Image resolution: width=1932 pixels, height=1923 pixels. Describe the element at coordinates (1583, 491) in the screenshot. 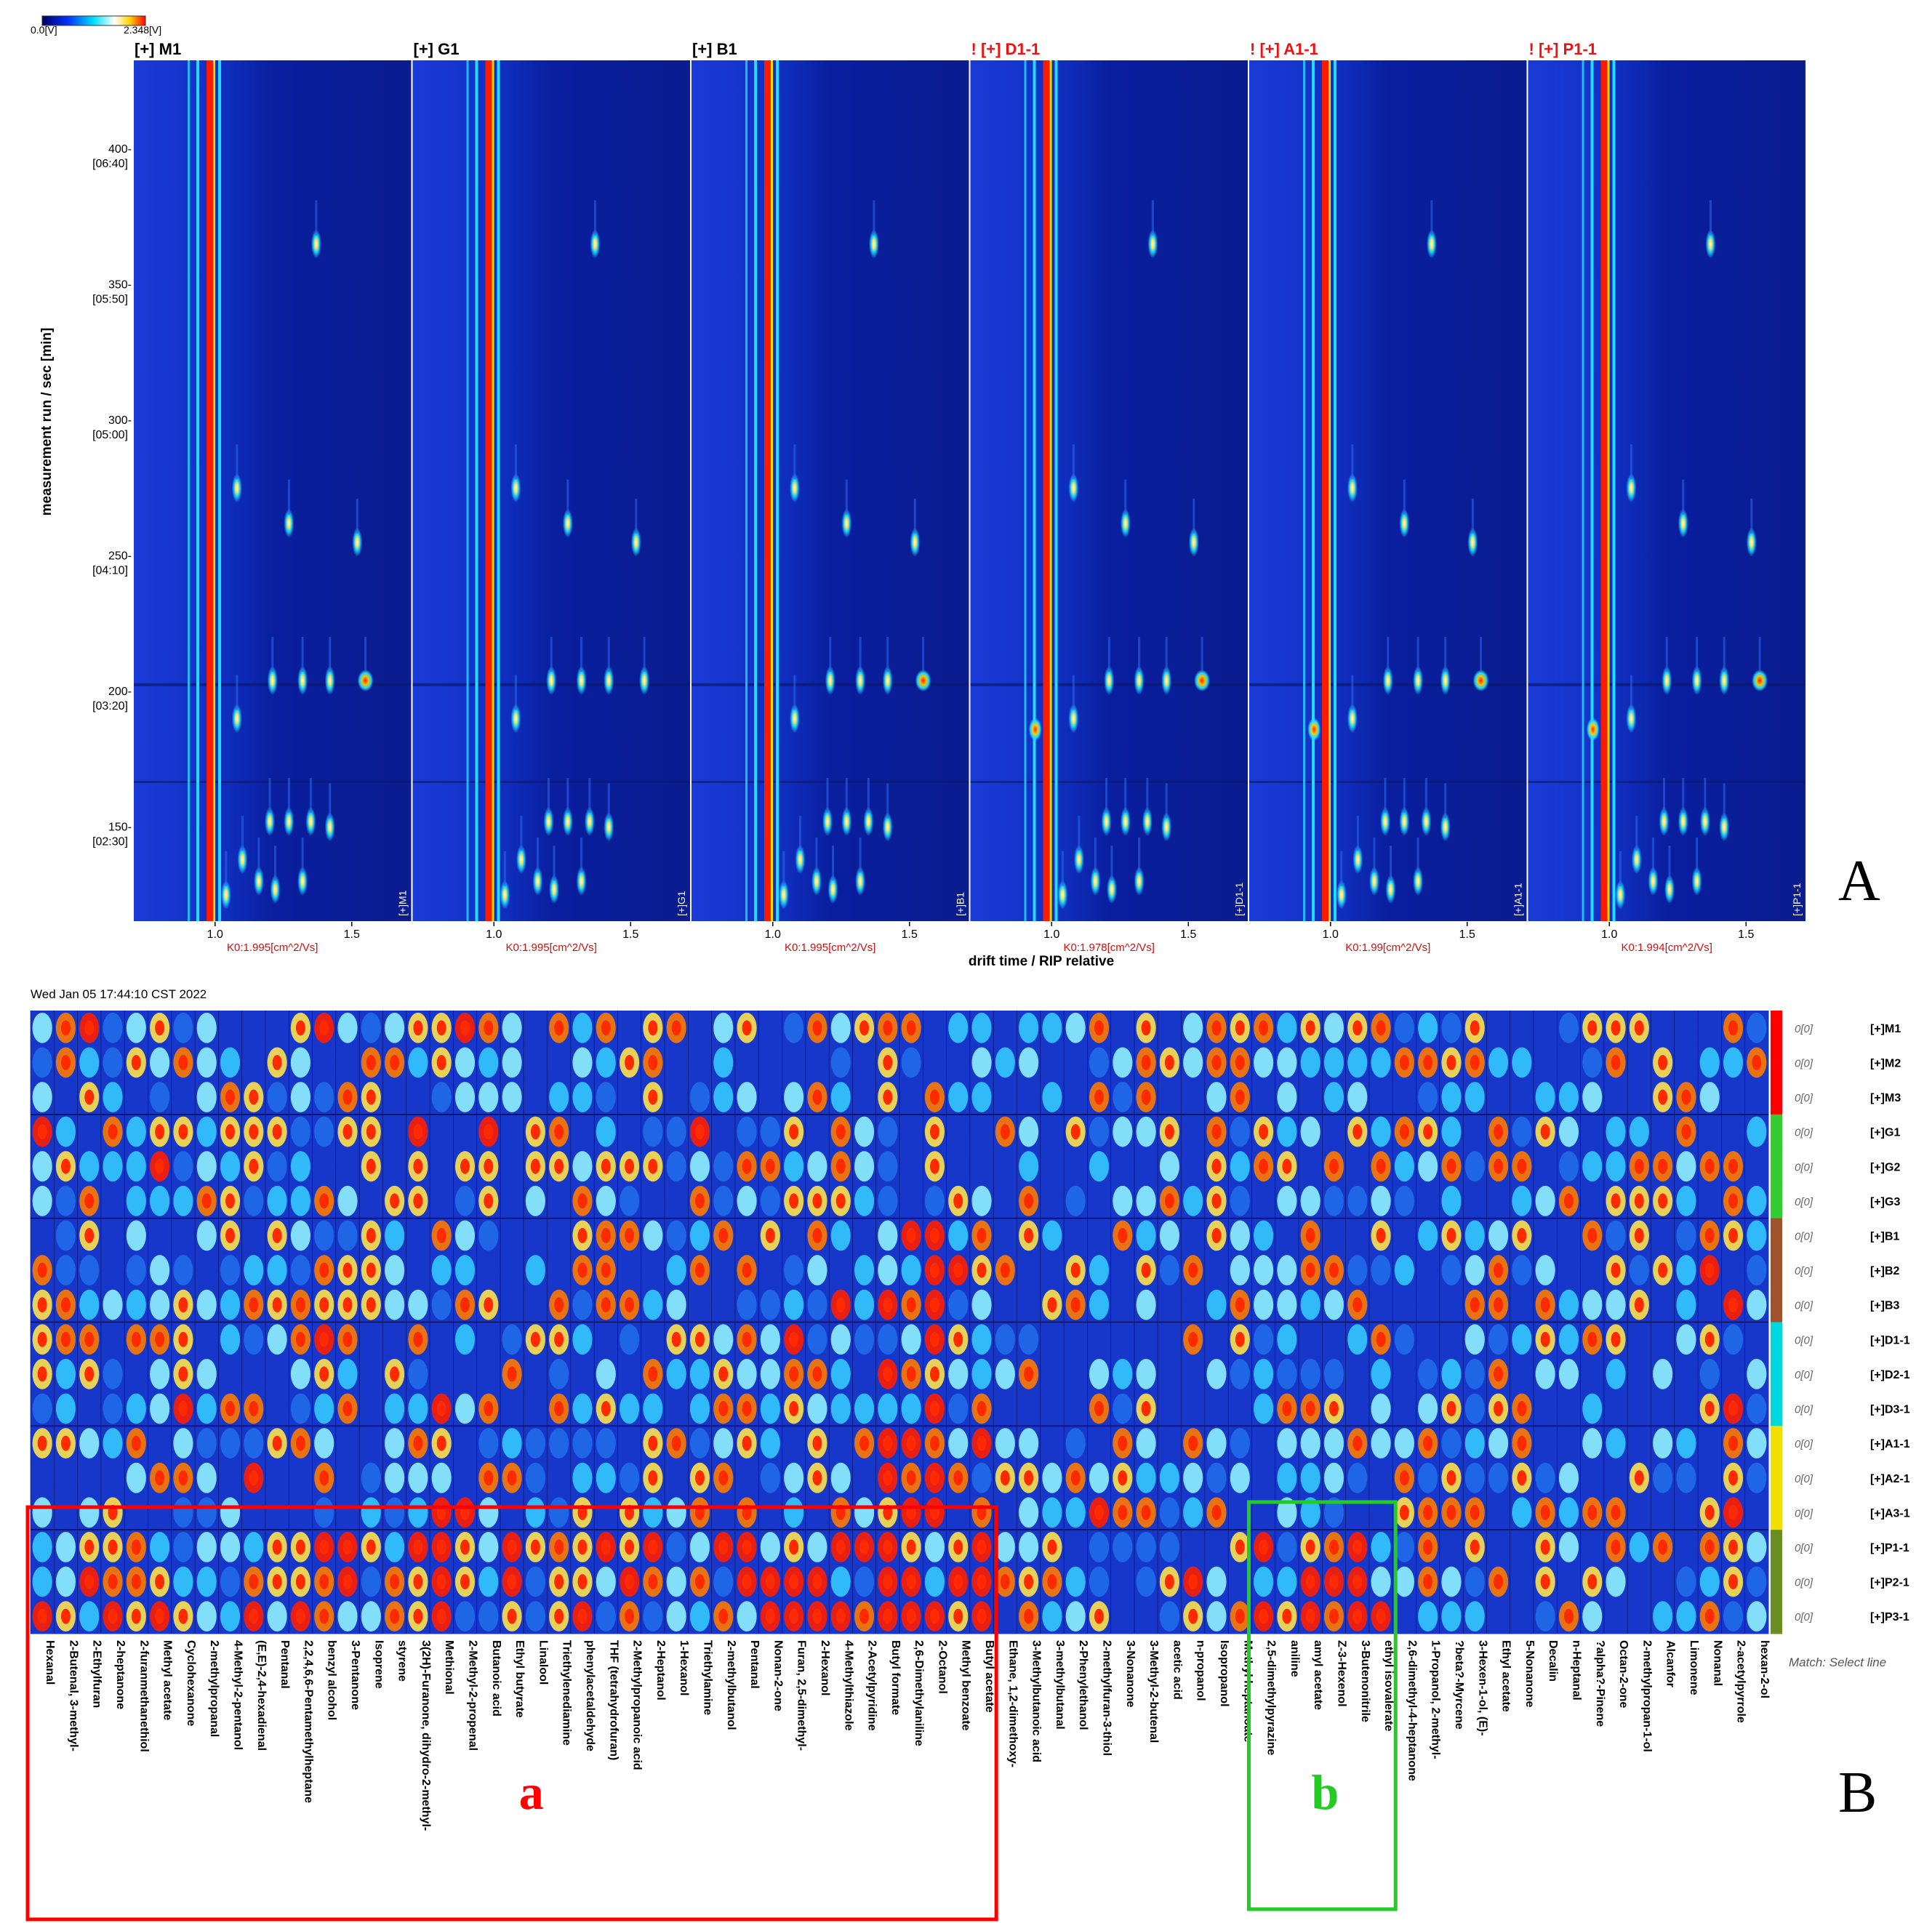

I see `reactant-ion-line` at that location.